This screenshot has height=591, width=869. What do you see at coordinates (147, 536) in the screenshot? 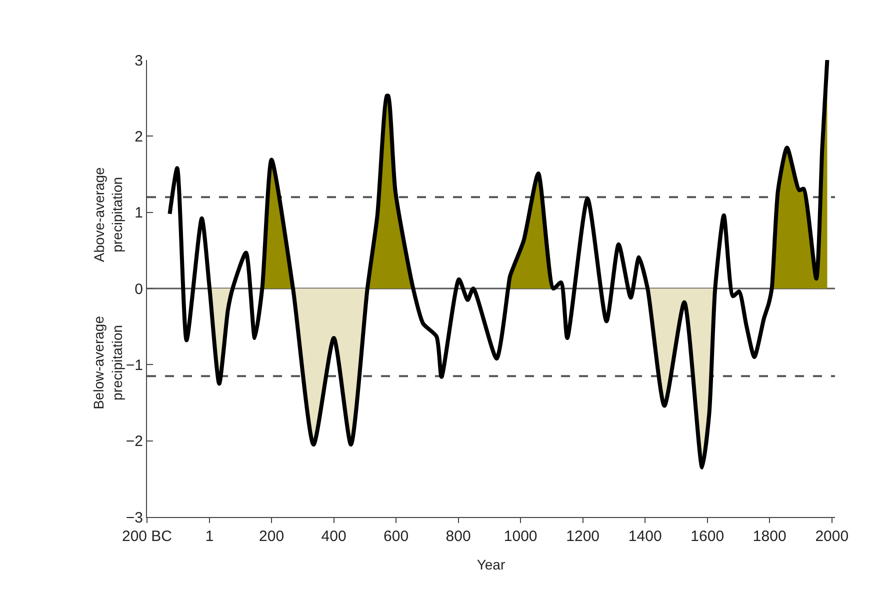
I see `x-tick-label: 200 BC` at bounding box center [147, 536].